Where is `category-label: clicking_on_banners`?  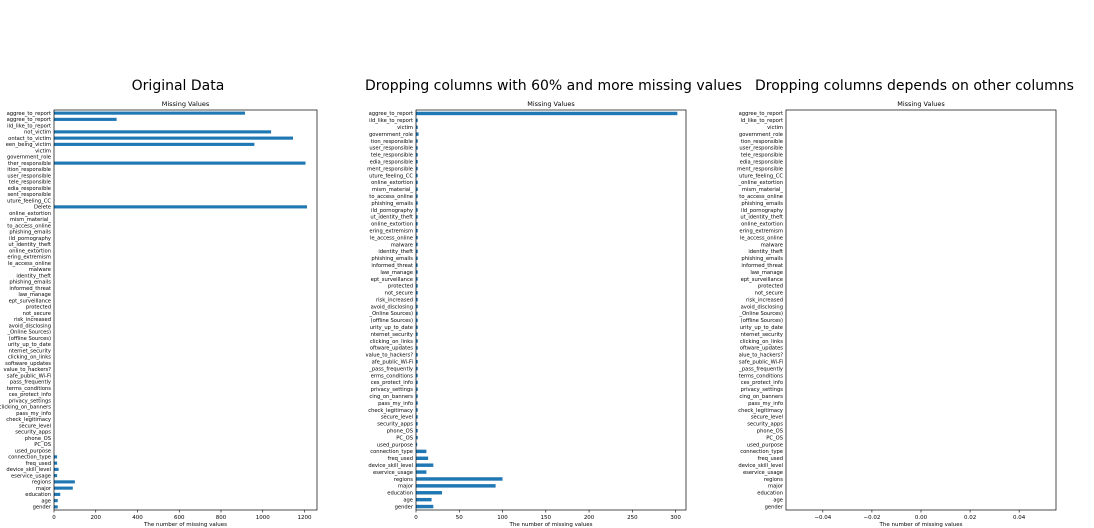
category-label: clicking_on_banners is located at coordinates (25, 408).